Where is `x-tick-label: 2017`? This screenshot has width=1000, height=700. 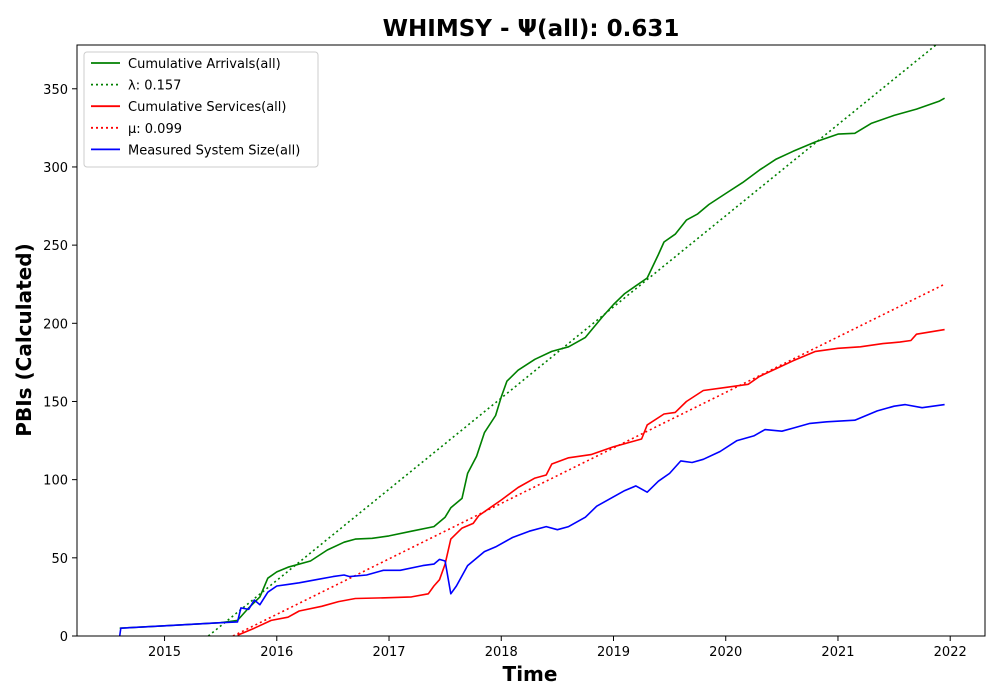 x-tick-label: 2017 is located at coordinates (388, 652).